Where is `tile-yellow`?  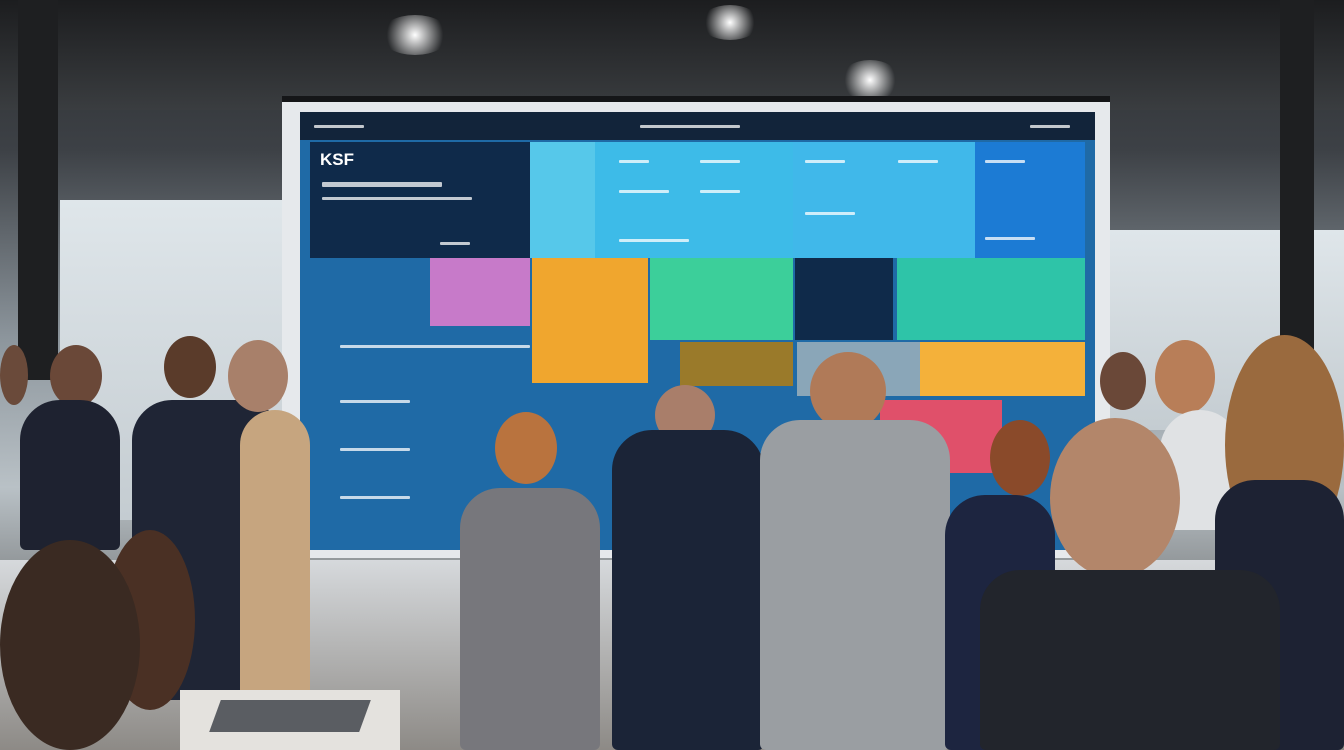 tile-yellow is located at coordinates (1002, 369).